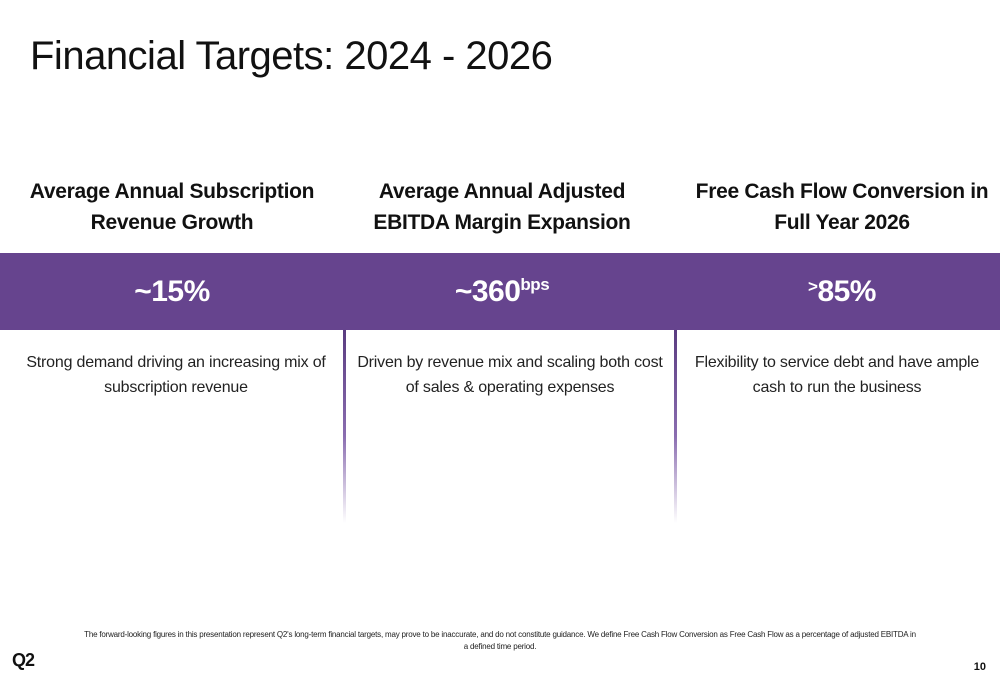  I want to click on description-line: subscription revenue, so click(176, 387).